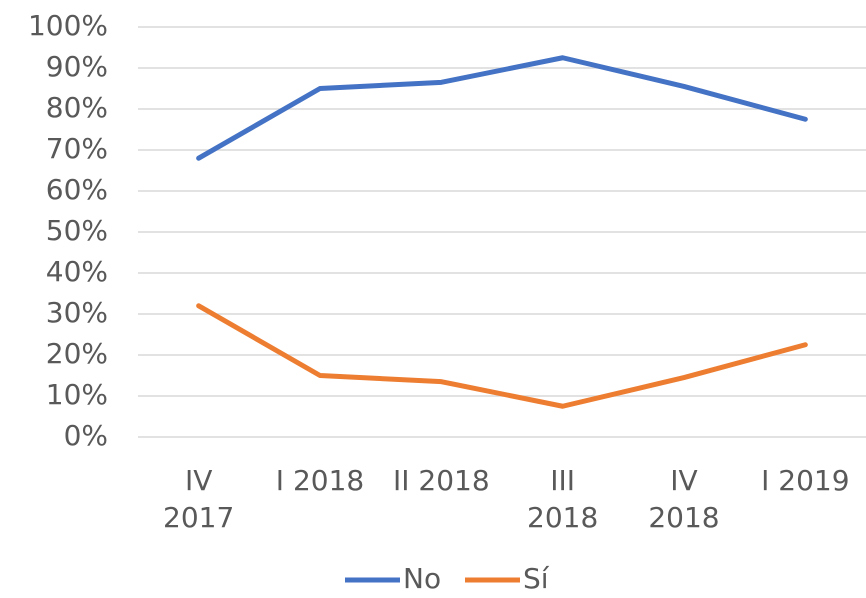  Describe the element at coordinates (77, 353) in the screenshot. I see `y-tick-label: 20%` at that location.